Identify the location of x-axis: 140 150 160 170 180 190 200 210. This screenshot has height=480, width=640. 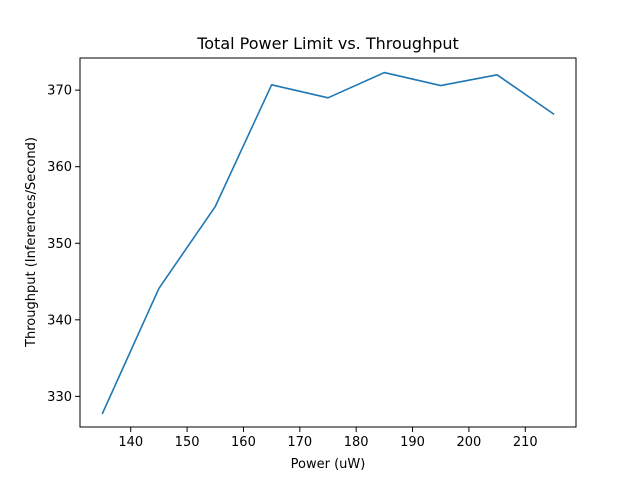
(328, 438).